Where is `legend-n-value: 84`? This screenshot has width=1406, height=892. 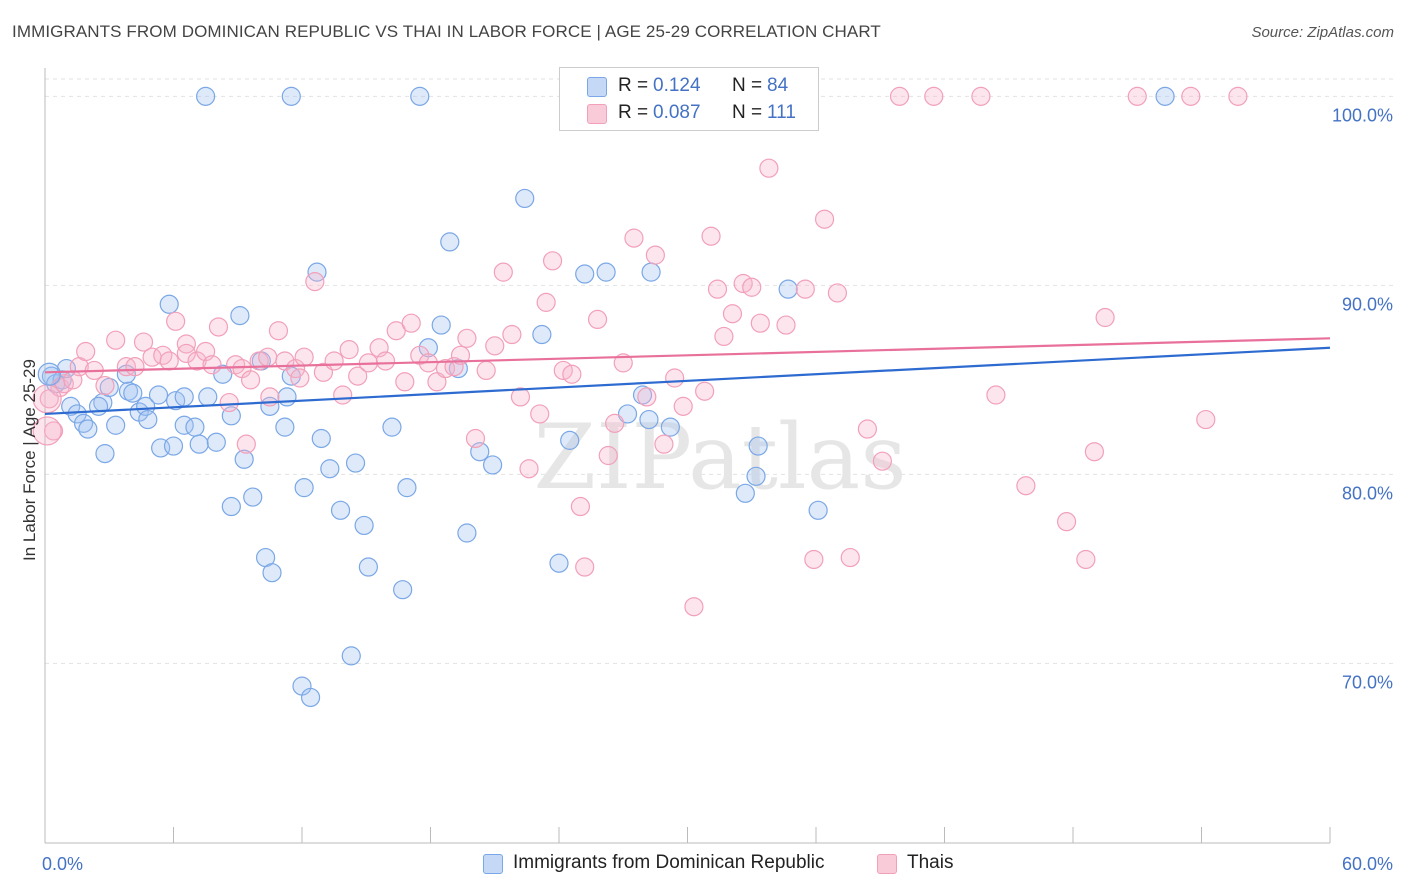
legend-n-value: 84 is located at coordinates (778, 85).